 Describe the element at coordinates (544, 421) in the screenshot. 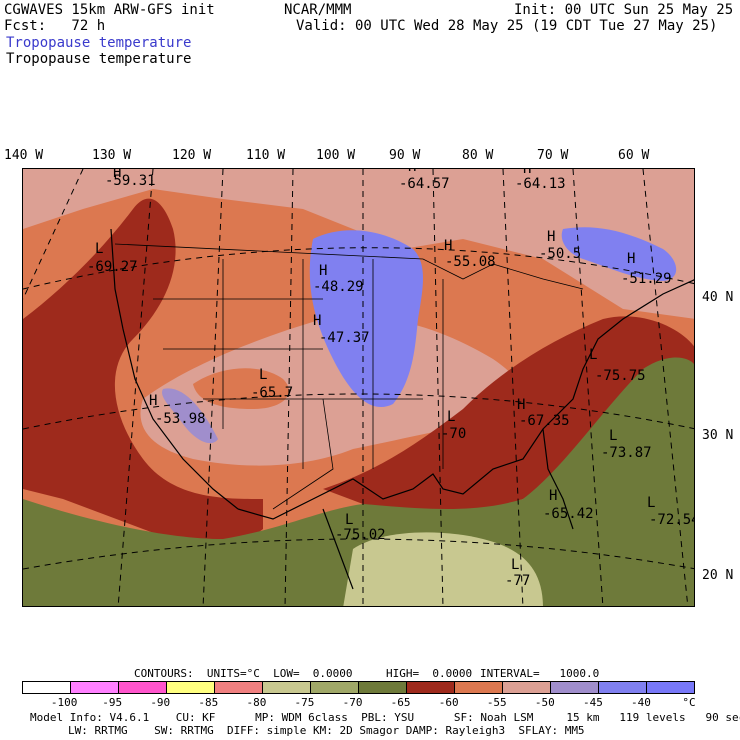

I see `extremum-value: -67.35` at that location.